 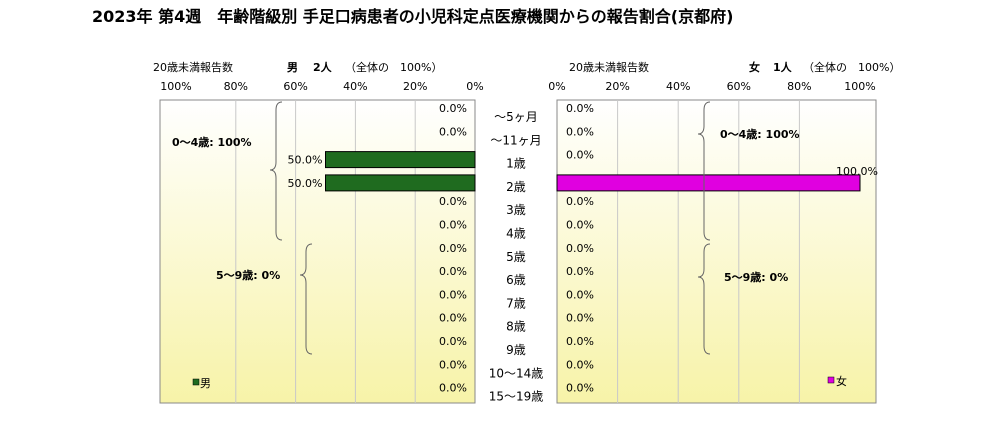 What do you see at coordinates (248, 275) in the screenshot?
I see `left-bracket-label-5-9: 5～9歳: 0%` at bounding box center [248, 275].